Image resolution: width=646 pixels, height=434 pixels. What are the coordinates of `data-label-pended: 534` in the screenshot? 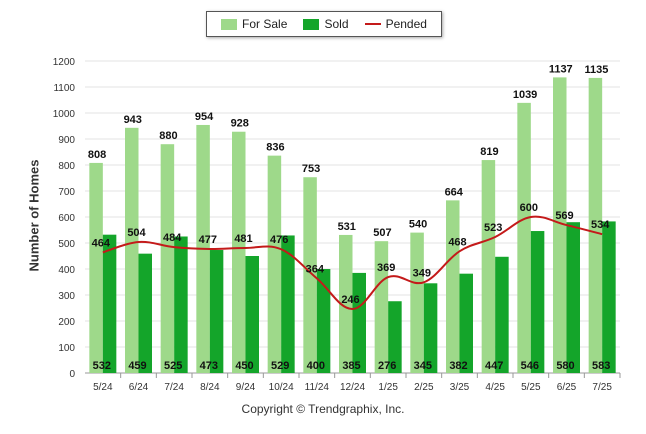 It's located at (600, 225).